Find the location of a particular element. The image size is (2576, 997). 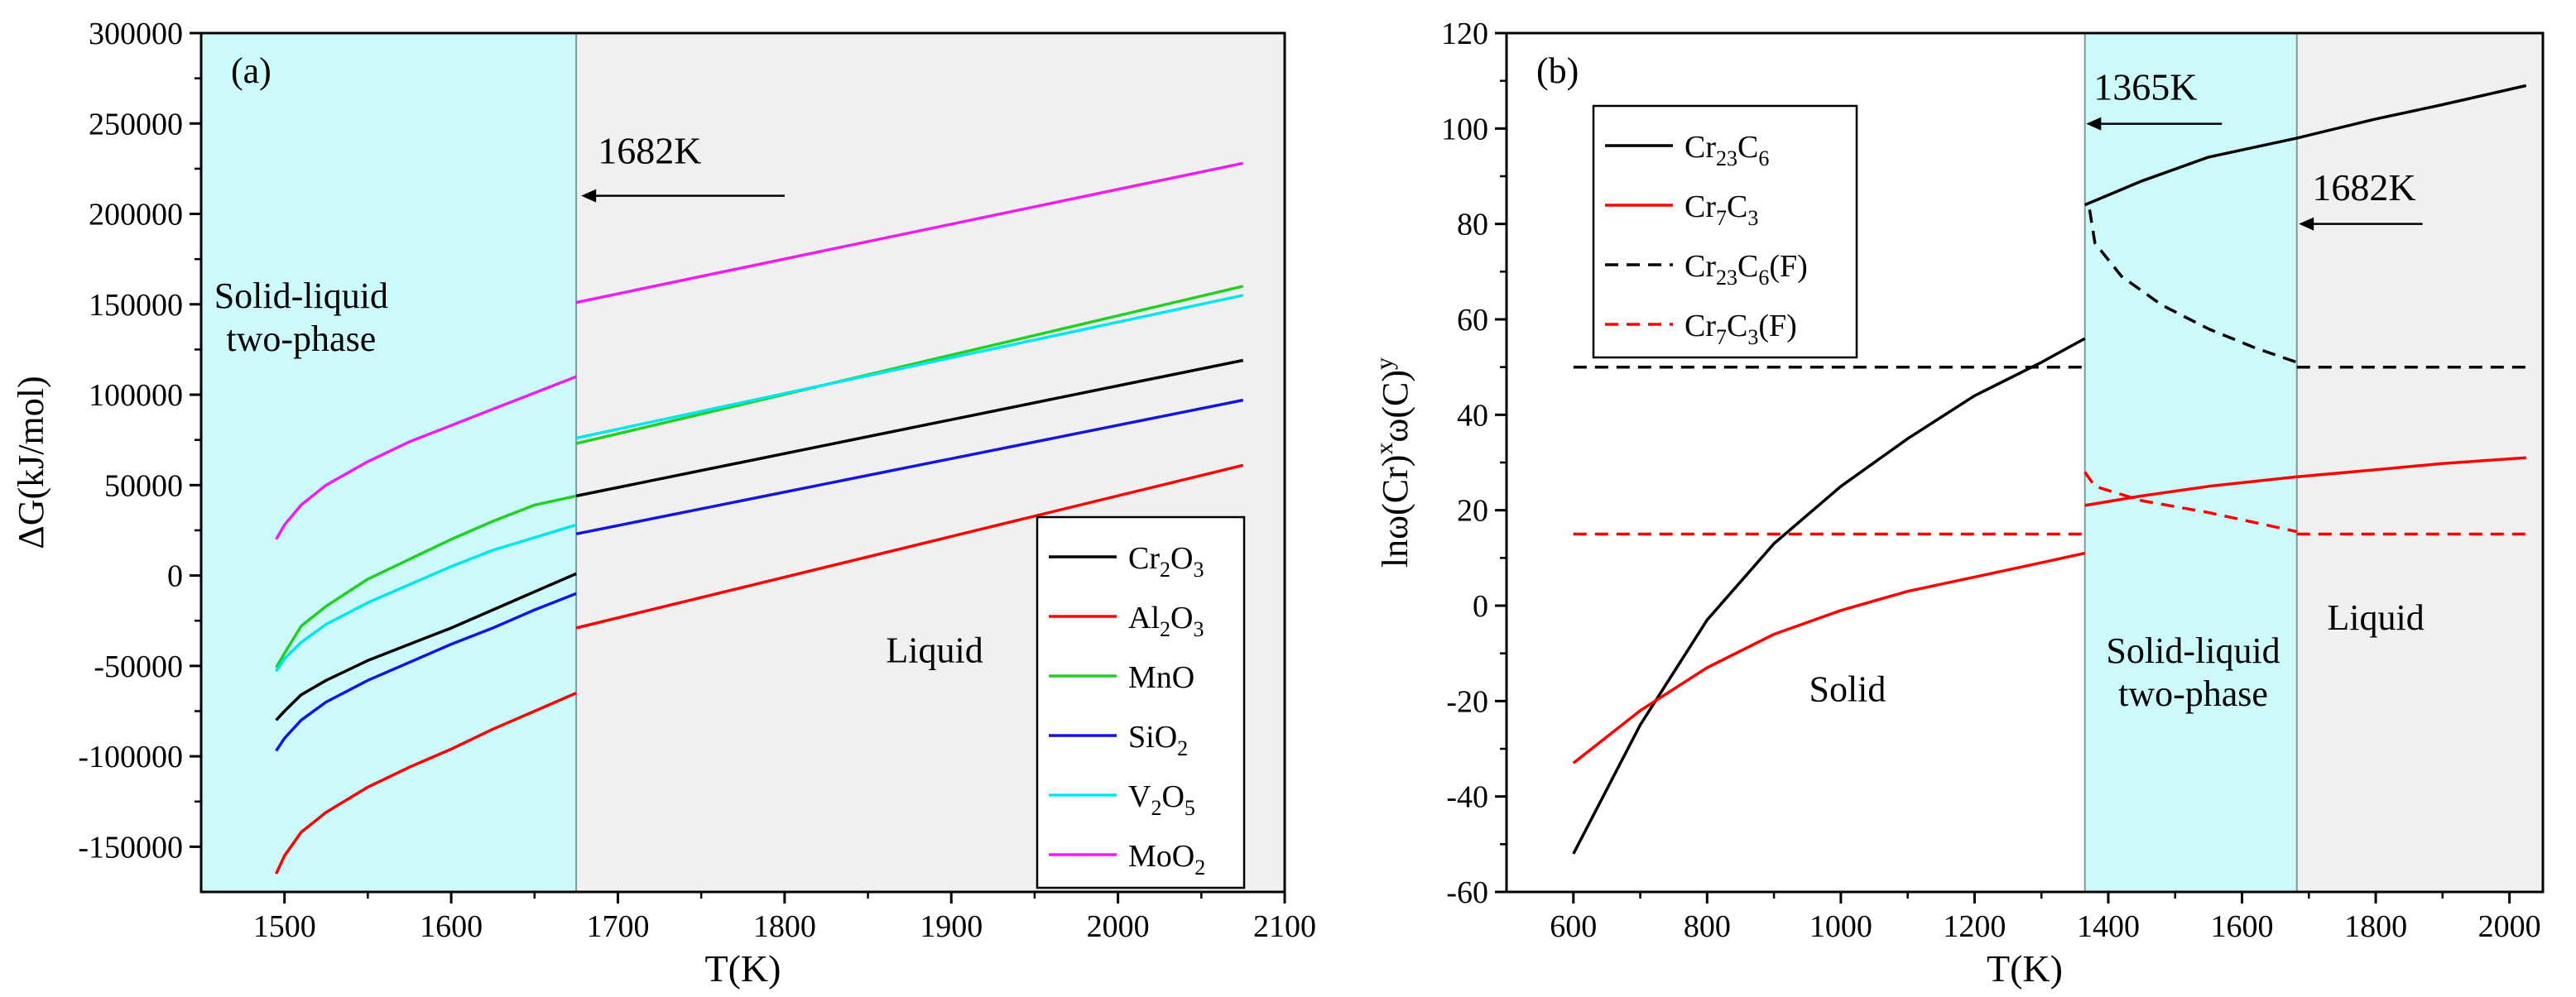

legend-label-3: SiO2 is located at coordinates (1158, 740).